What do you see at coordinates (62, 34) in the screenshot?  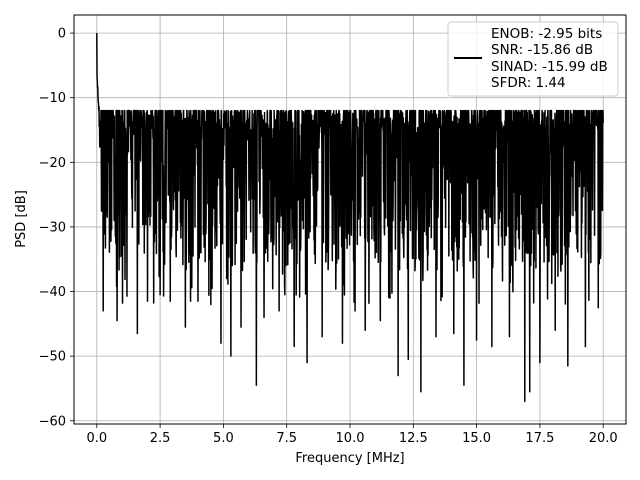 I see `y-tick-label: 0` at bounding box center [62, 34].